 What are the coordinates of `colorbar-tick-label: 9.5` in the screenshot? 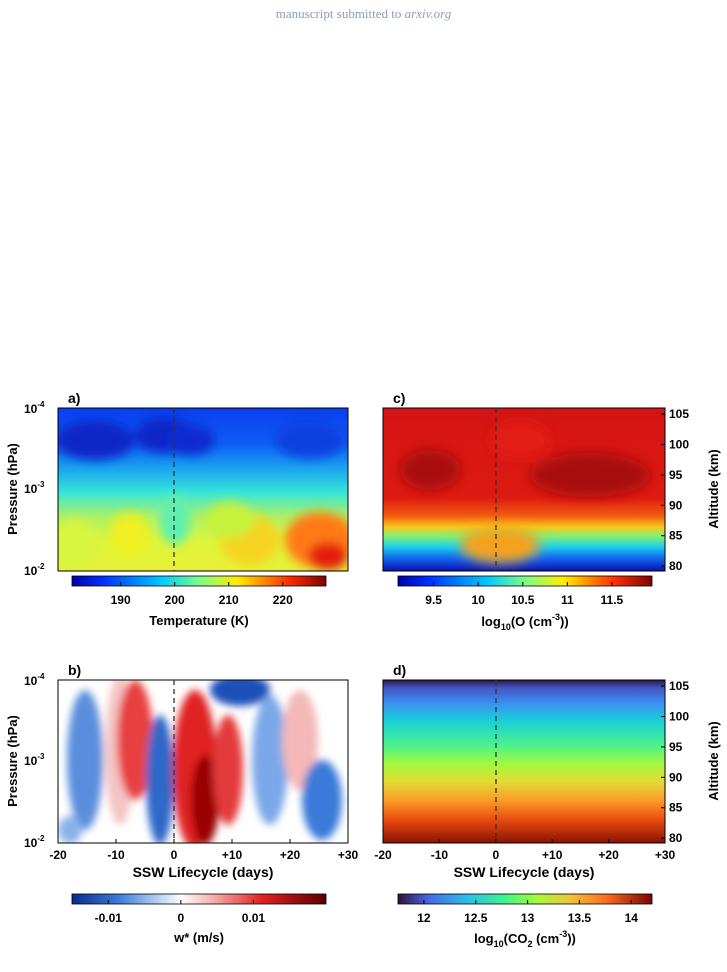 It's located at (433, 600).